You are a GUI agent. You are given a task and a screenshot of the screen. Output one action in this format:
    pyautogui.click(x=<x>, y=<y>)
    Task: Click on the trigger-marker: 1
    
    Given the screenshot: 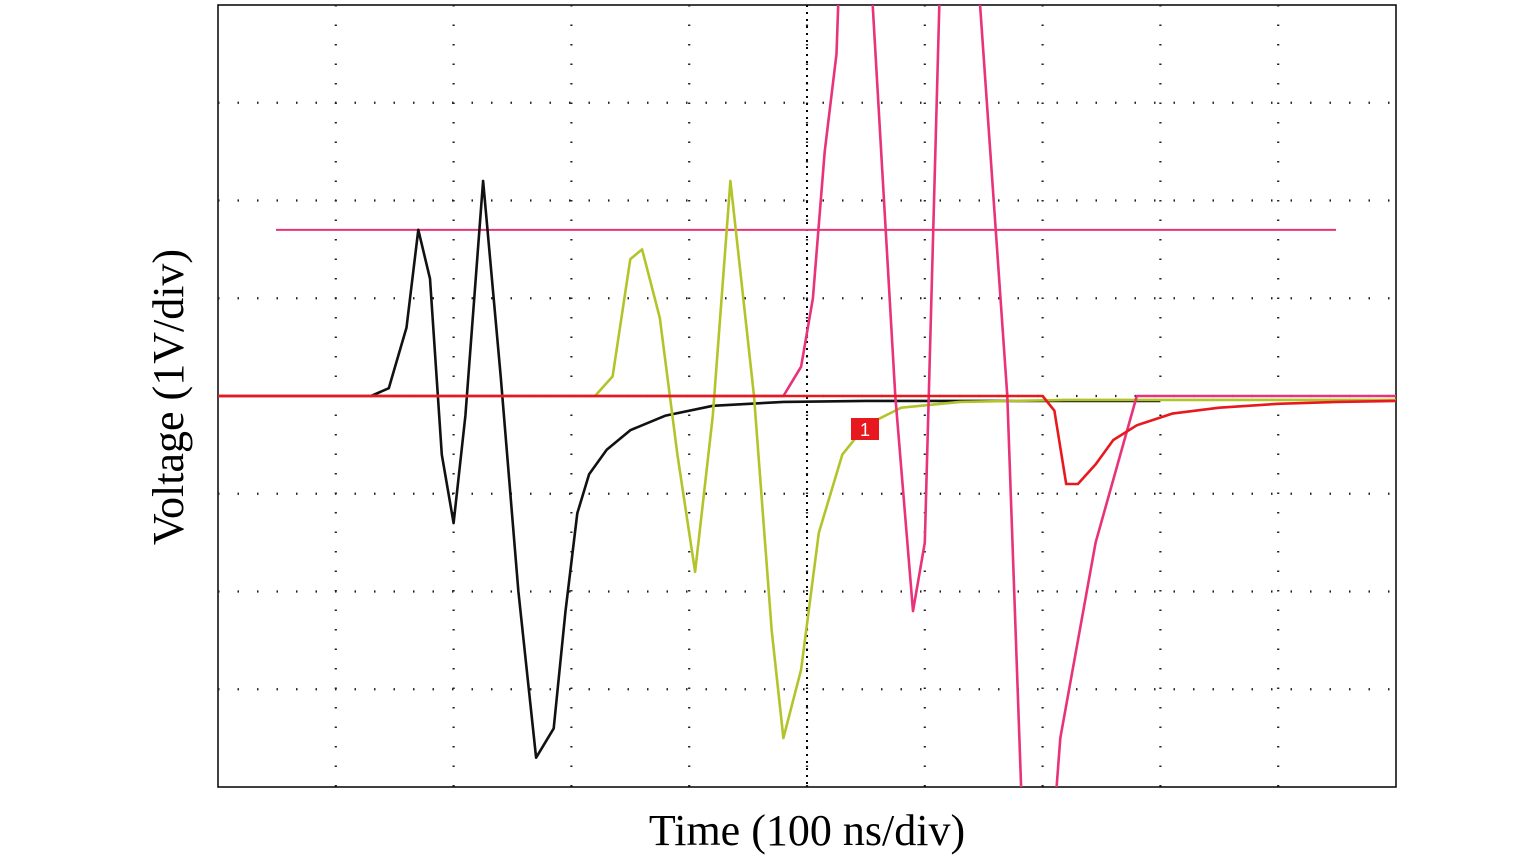 What is the action you would take?
    pyautogui.click(x=865, y=429)
    